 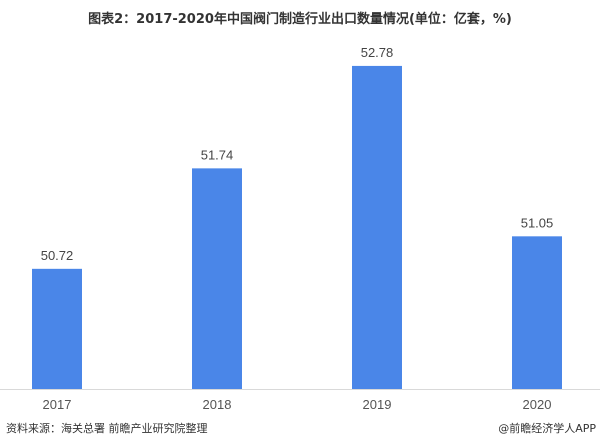 What do you see at coordinates (377, 404) in the screenshot?
I see `x-tick-label-2019: 2019` at bounding box center [377, 404].